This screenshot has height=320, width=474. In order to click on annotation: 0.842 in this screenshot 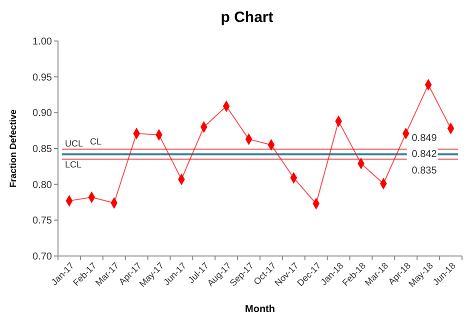, I will do `click(425, 154)`.